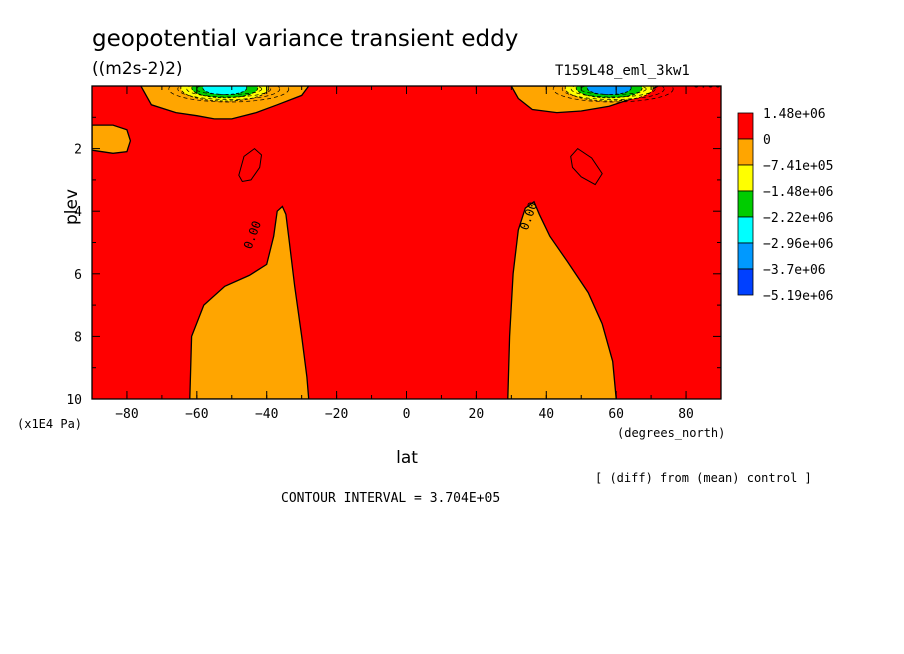 The image size is (904, 654). What do you see at coordinates (407, 458) in the screenshot?
I see `x-axis-label: lat` at bounding box center [407, 458].